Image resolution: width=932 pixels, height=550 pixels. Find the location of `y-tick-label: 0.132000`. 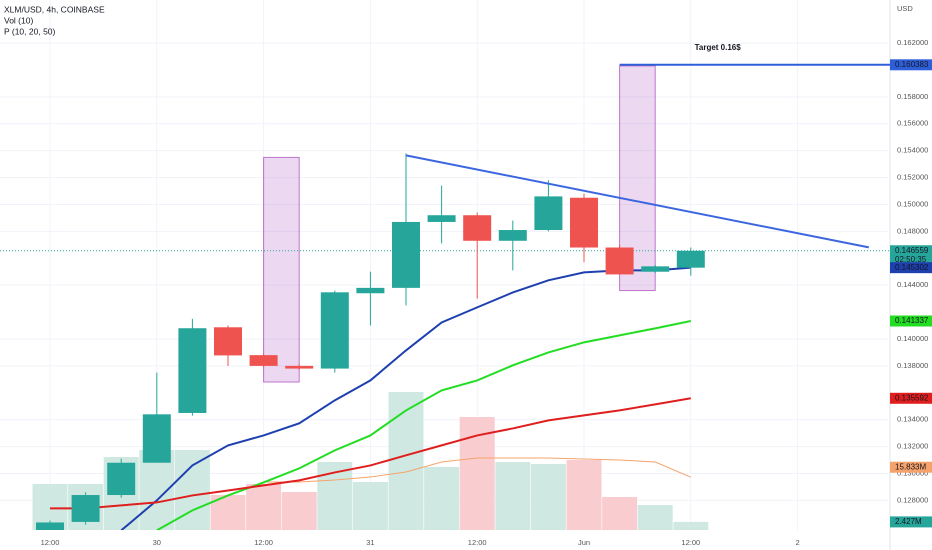

y-tick-label: 0.132000 is located at coordinates (912, 446).